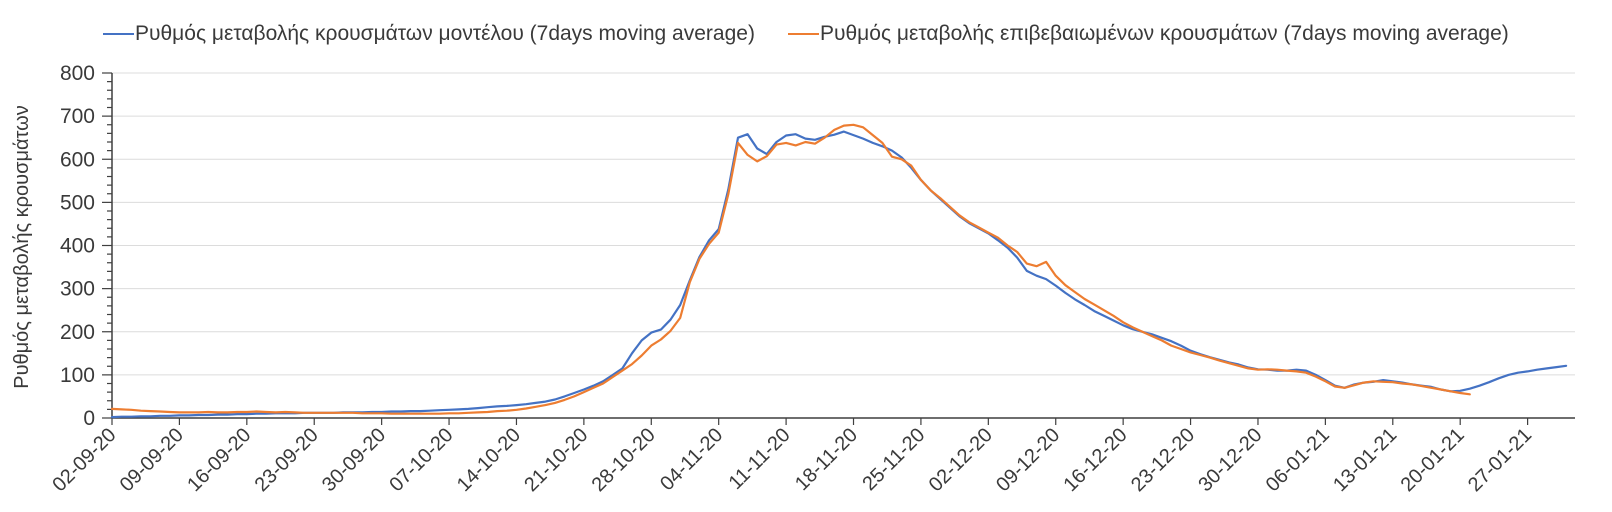 Image resolution: width=1612 pixels, height=512 pixels. What do you see at coordinates (77, 246) in the screenshot?
I see `y-tick-label: 400` at bounding box center [77, 246].